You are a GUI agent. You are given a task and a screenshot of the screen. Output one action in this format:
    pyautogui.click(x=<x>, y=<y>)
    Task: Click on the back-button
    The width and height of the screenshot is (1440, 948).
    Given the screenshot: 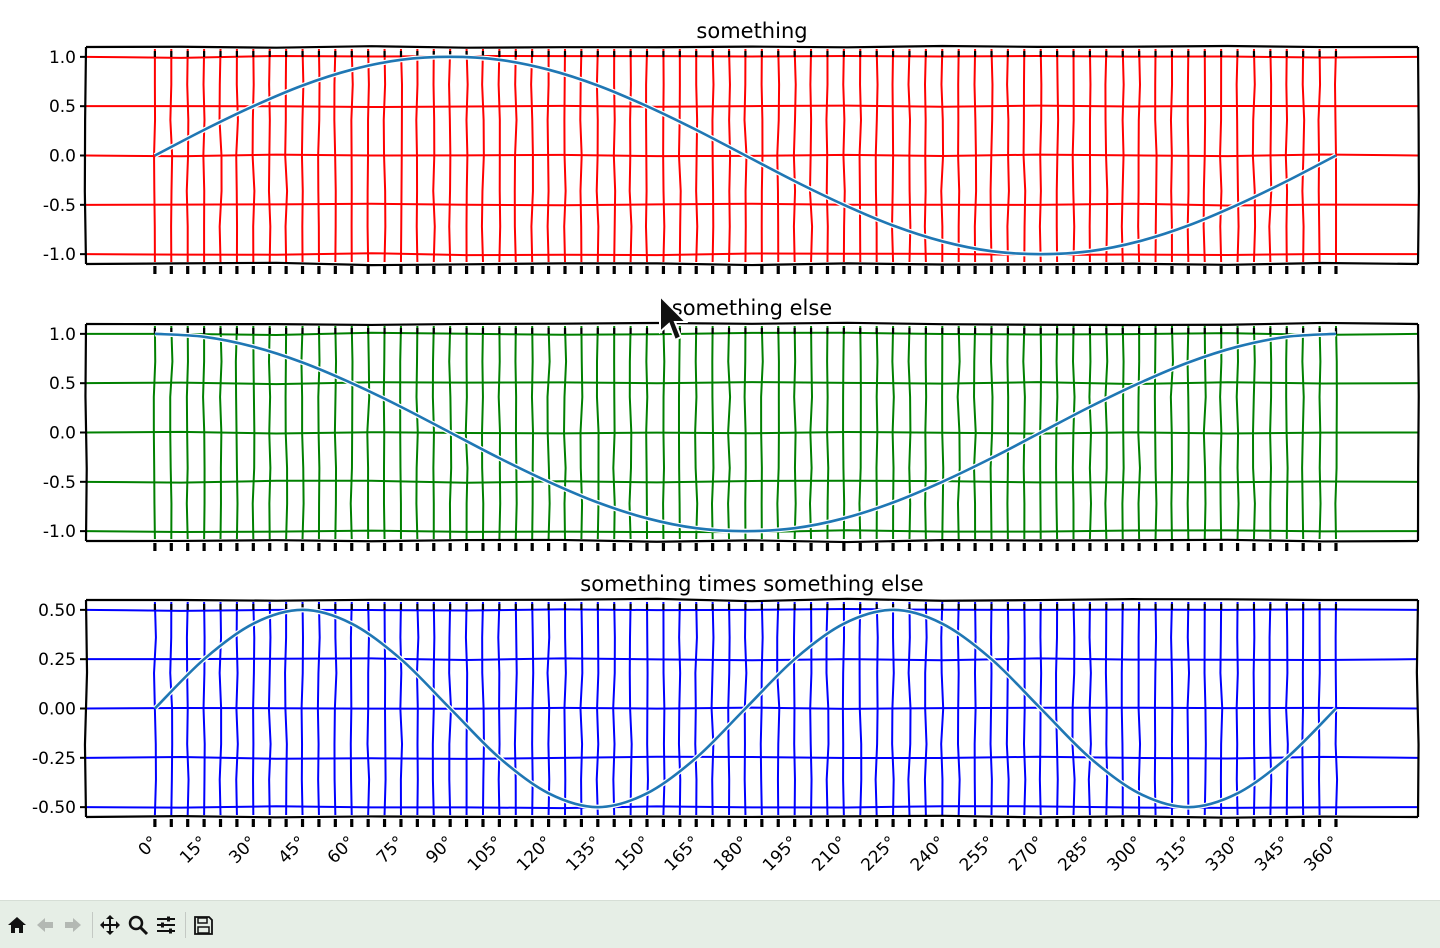 What is the action you would take?
    pyautogui.click(x=45, y=925)
    